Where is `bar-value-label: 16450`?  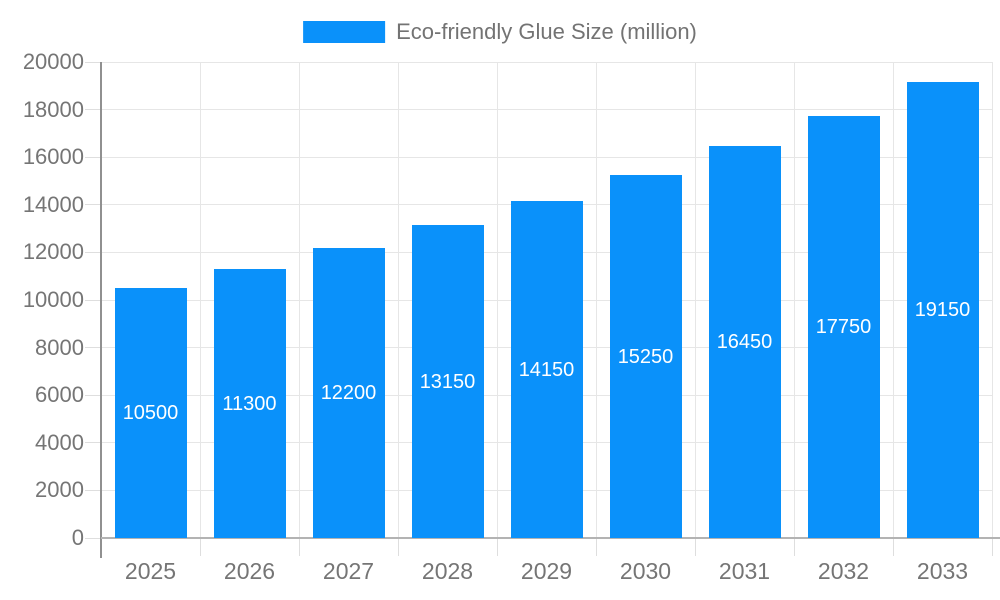
bar-value-label: 16450 is located at coordinates (744, 342).